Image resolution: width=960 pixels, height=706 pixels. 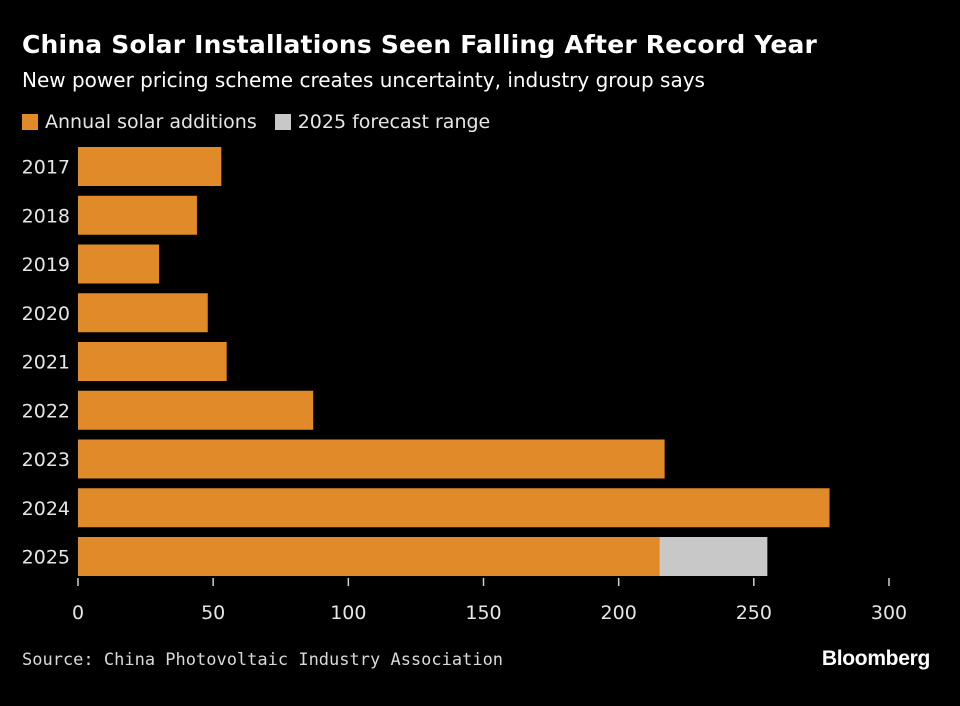 I want to click on legend-label-annual: Annual solar additions, so click(x=151, y=122).